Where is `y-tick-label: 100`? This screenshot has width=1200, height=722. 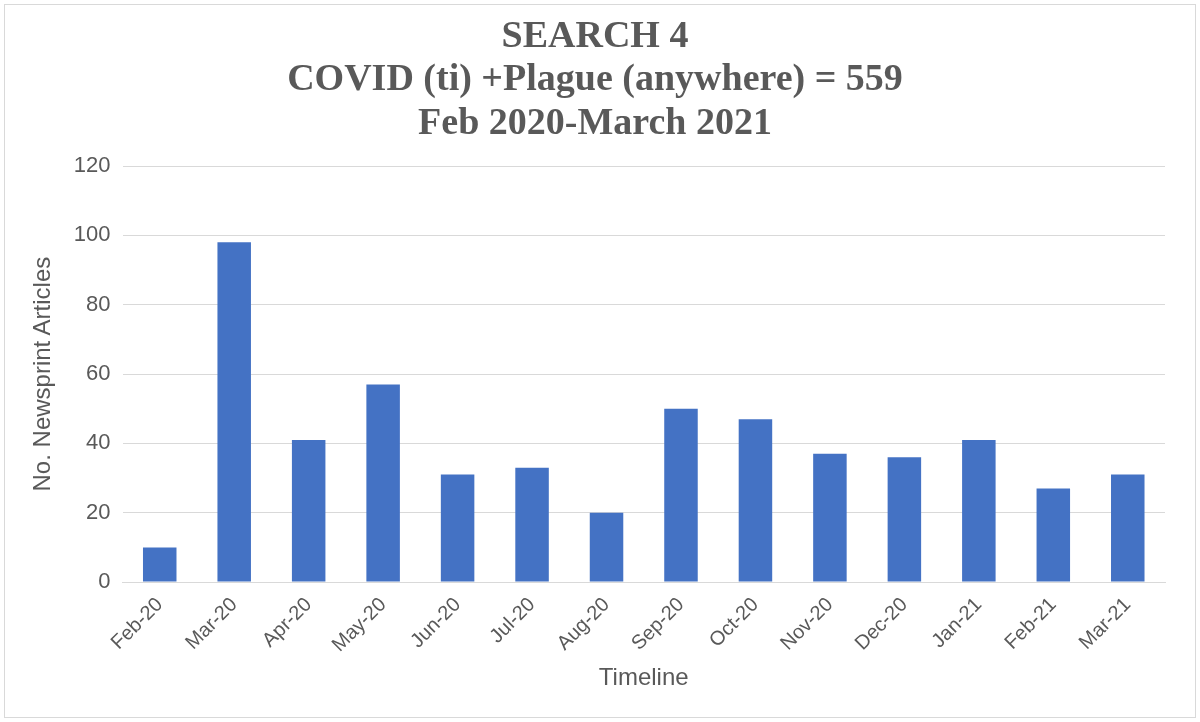
y-tick-label: 100 is located at coordinates (92, 234).